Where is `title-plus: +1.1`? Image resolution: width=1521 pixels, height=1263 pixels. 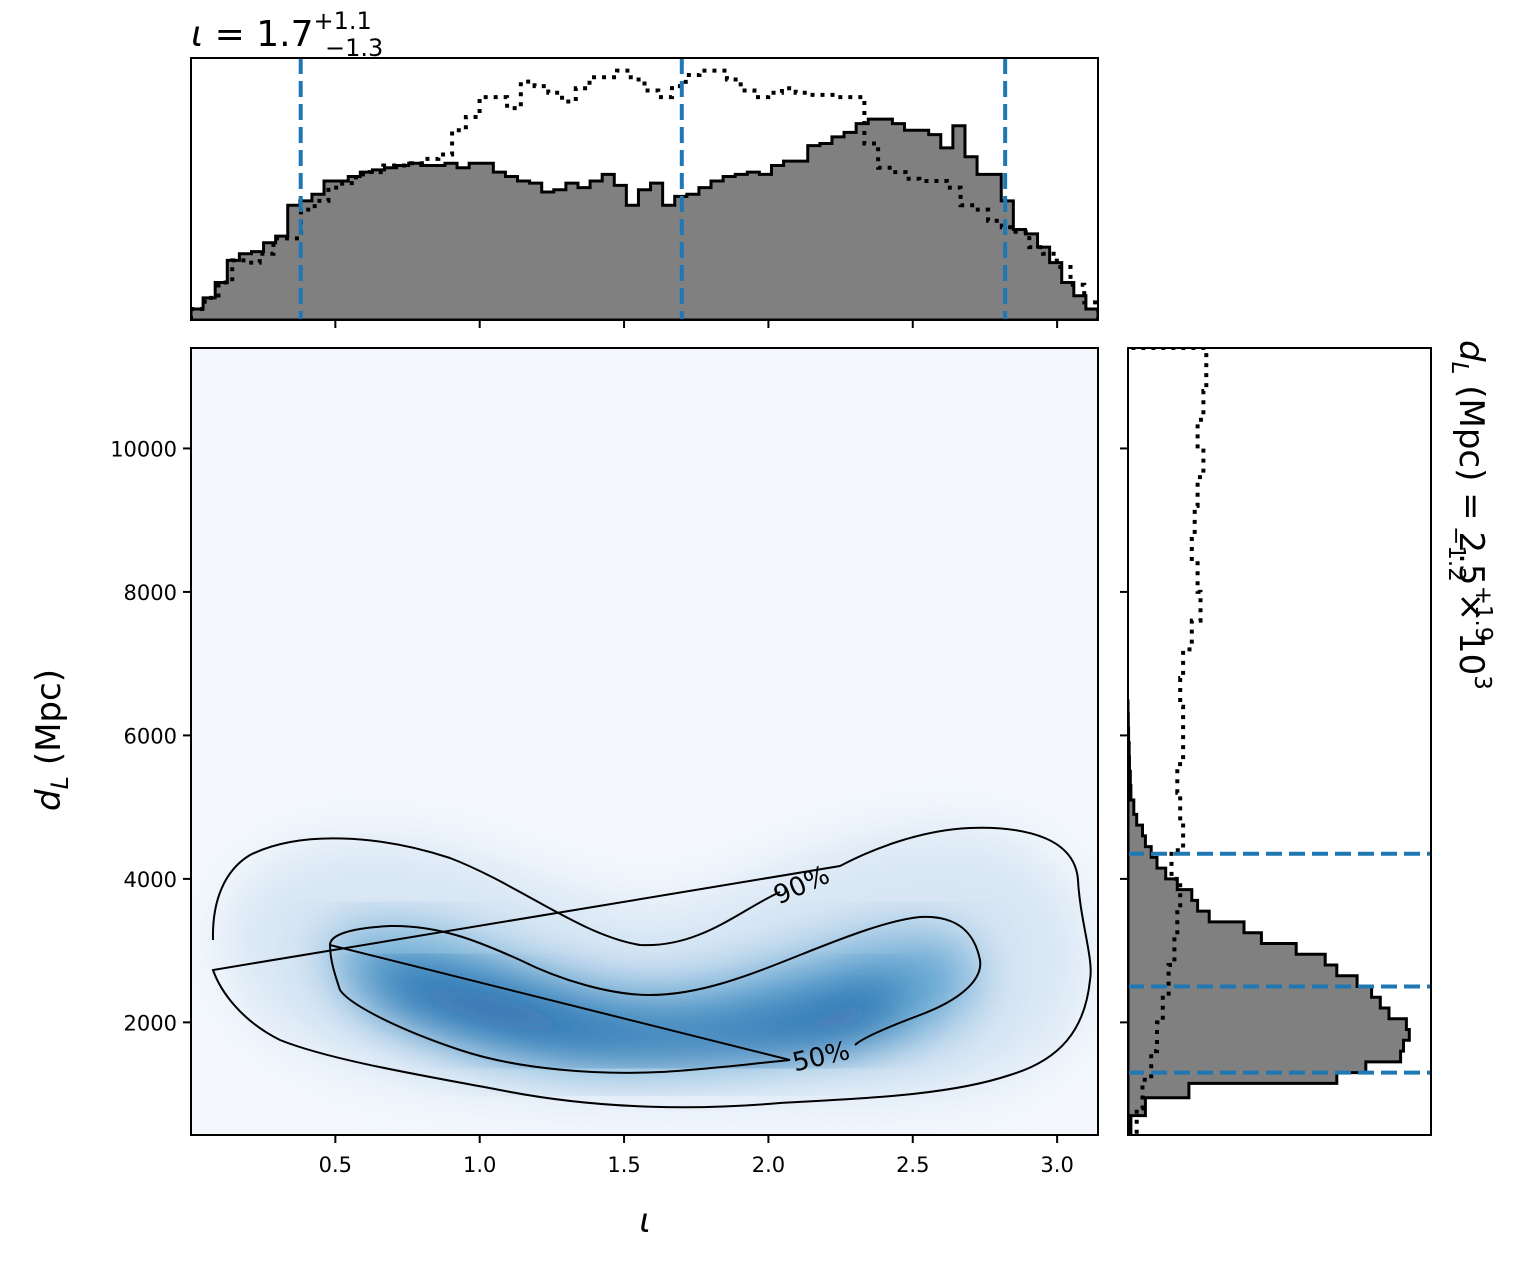 title-plus: +1.1 is located at coordinates (343, 21).